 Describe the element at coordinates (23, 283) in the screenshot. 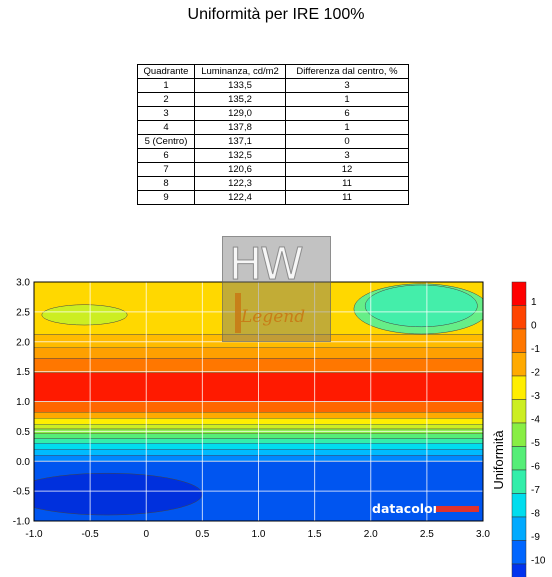

I see `y-tick-label: 3.0` at that location.